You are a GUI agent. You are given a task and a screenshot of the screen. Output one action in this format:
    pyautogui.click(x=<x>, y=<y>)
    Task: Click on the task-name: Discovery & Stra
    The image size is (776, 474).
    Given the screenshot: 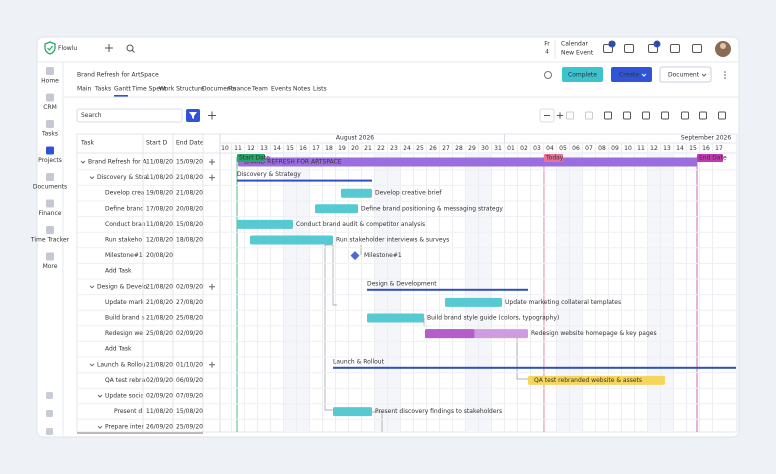 What is the action you would take?
    pyautogui.click(x=122, y=177)
    